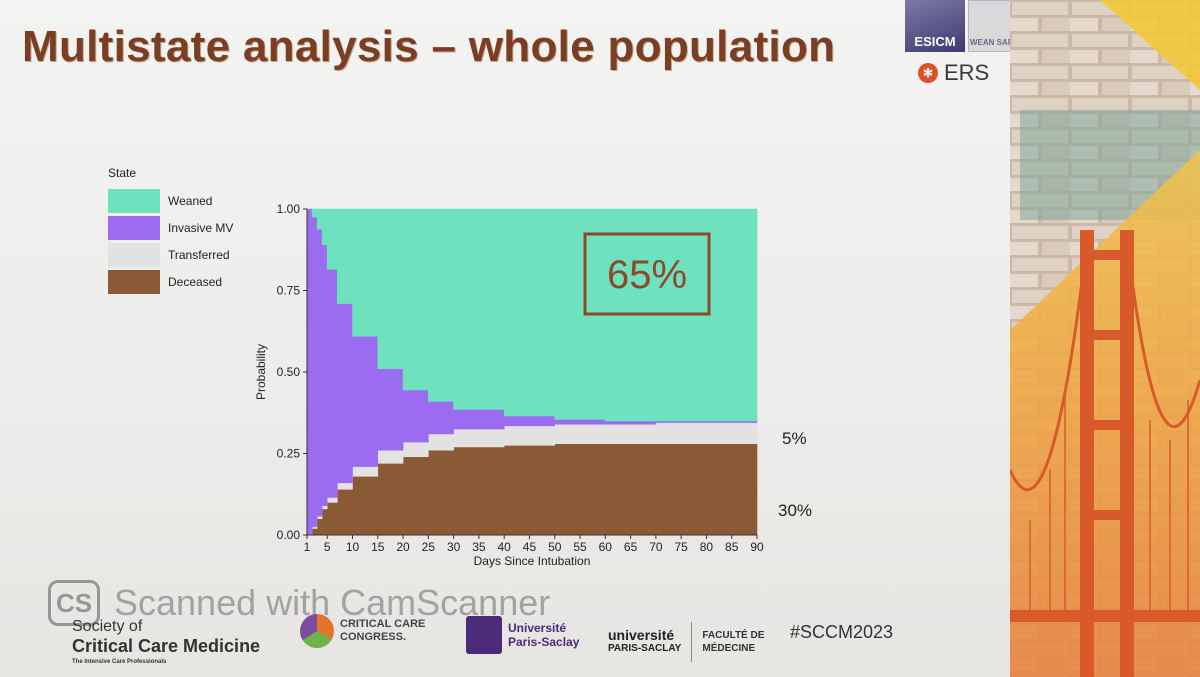  What do you see at coordinates (994, 42) in the screenshot?
I see `wean-safe-logo-text: WEAN SAFE` at bounding box center [994, 42].